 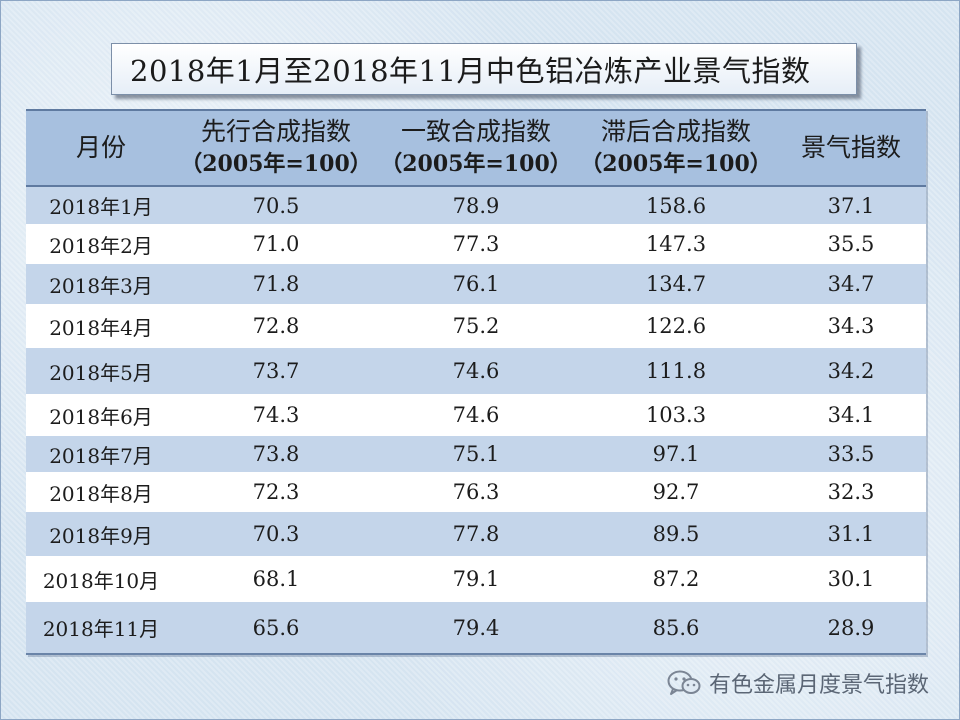 I want to click on cell-coincident: 77.3, so click(x=476, y=244).